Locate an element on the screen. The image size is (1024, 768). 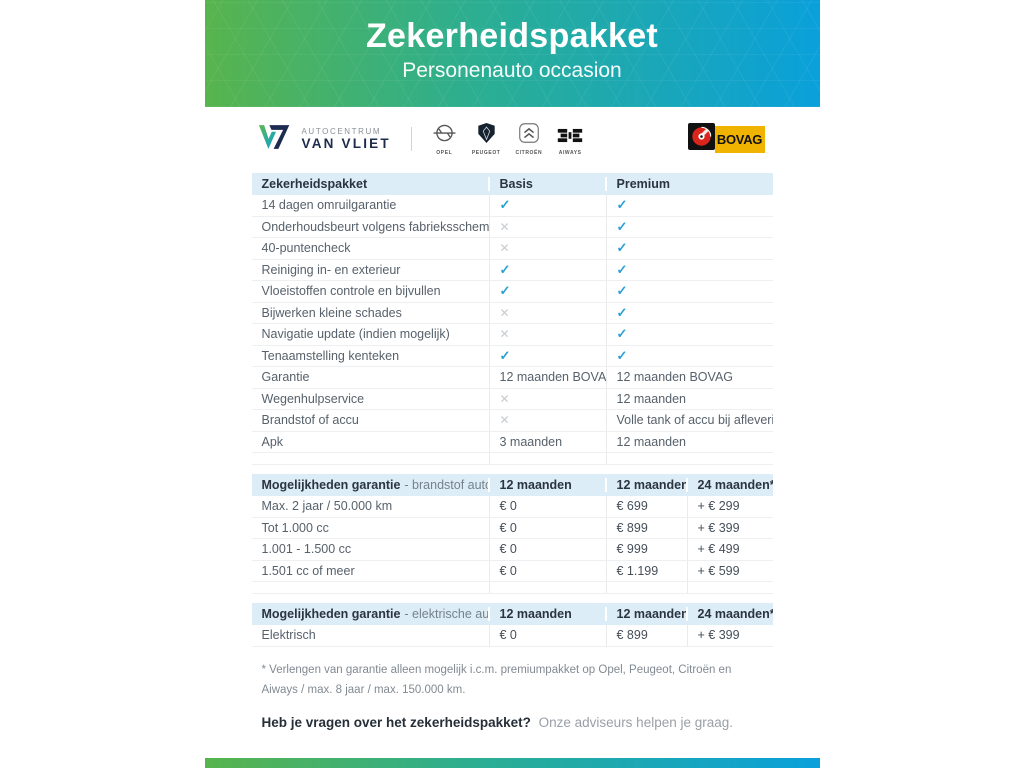
fuel-table-row: 1.001 - 1.500 cc € 0 € 999 + € 499 is located at coordinates (512, 550).